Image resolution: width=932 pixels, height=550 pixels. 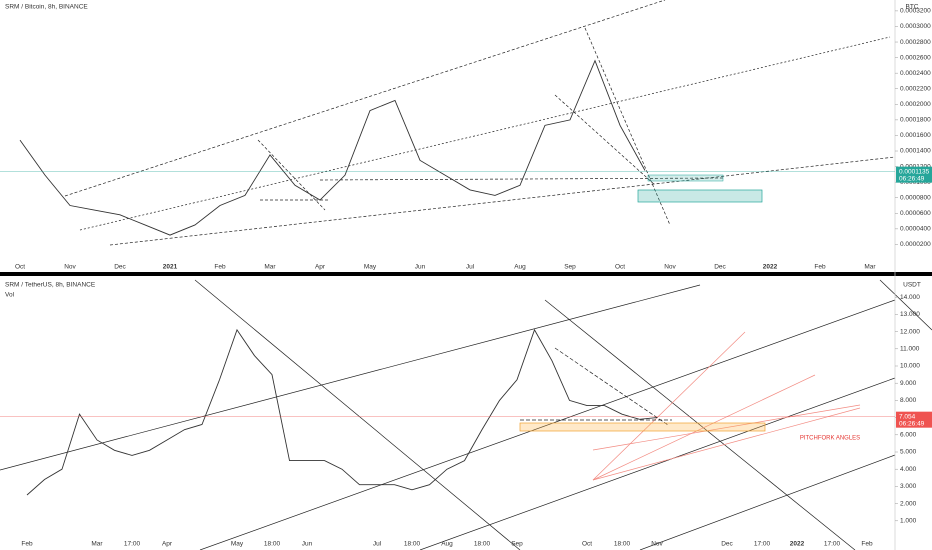 What do you see at coordinates (915, 213) in the screenshot?
I see `y-tick-label: 0.0000600` at bounding box center [915, 213].